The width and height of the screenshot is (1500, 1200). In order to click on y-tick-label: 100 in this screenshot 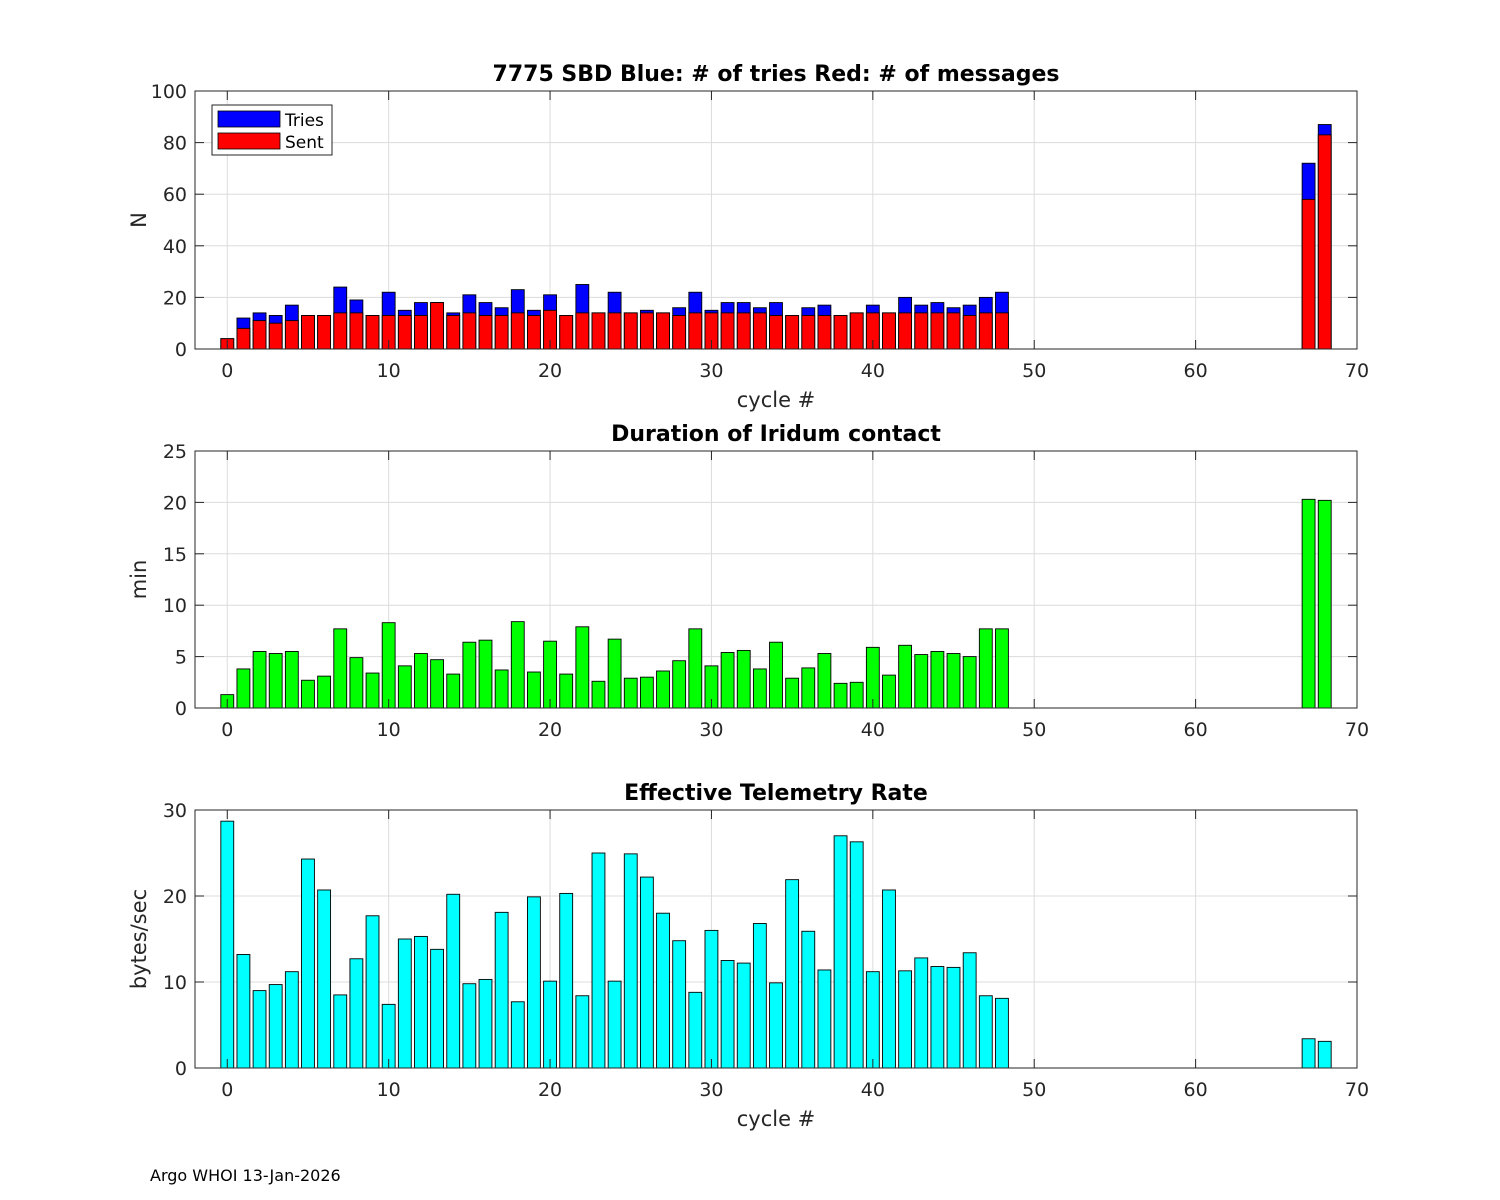, I will do `click(169, 92)`.